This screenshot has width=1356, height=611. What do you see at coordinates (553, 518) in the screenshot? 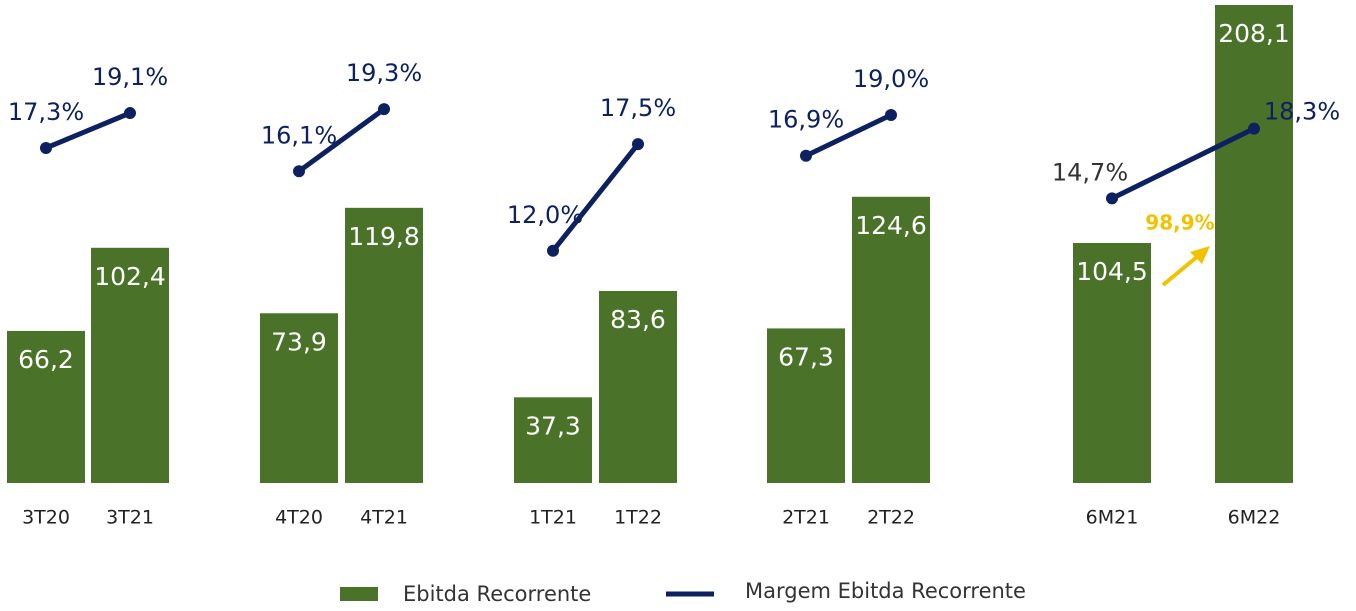
I see `x-tick-label: 1T21` at bounding box center [553, 518].